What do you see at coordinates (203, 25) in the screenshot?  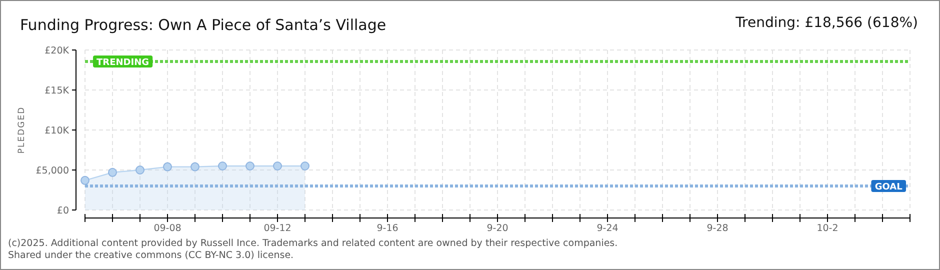 I see `chart-title: Funding Progress: Own A Piece of Santa’s Village` at bounding box center [203, 25].